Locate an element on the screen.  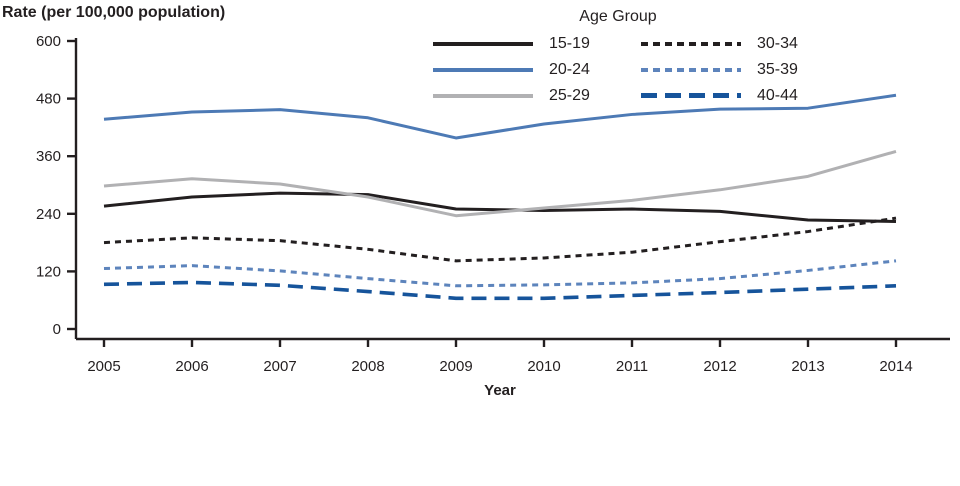
legend: Age Group 15-19 20-24 25-29 30-34 35-39 40-44 is located at coordinates (618, 56).